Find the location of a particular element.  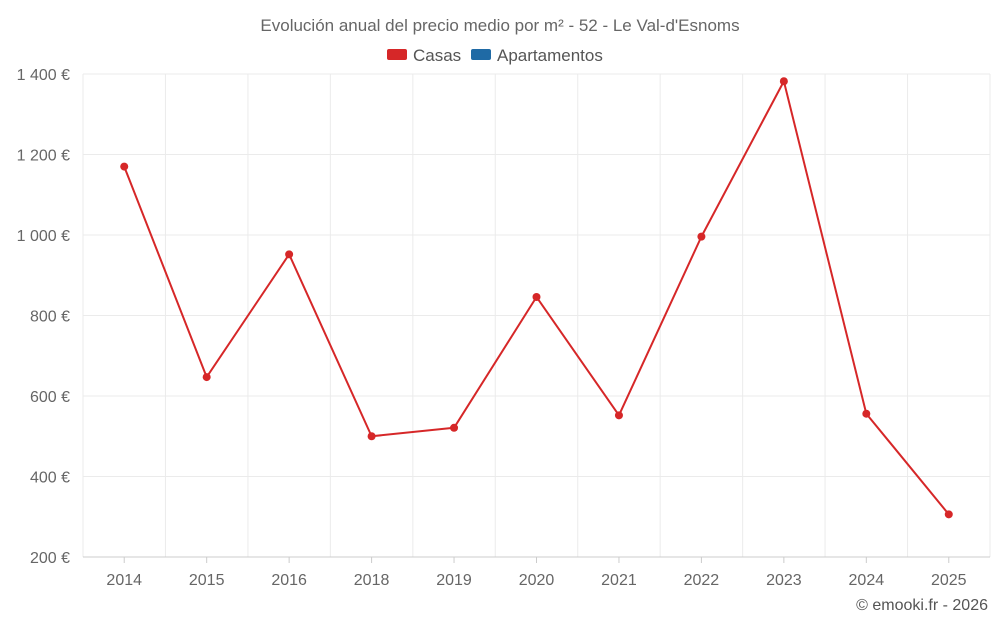

data-point-casas-2021 is located at coordinates (618, 415).